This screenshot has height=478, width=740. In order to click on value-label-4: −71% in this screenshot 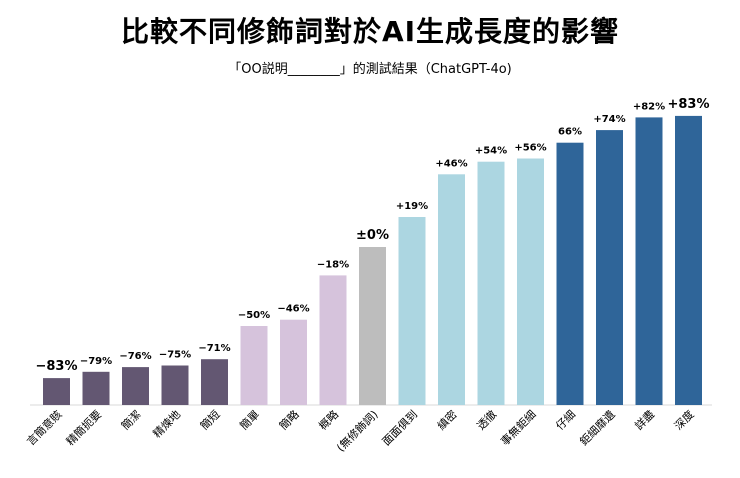, I will do `click(214, 348)`.